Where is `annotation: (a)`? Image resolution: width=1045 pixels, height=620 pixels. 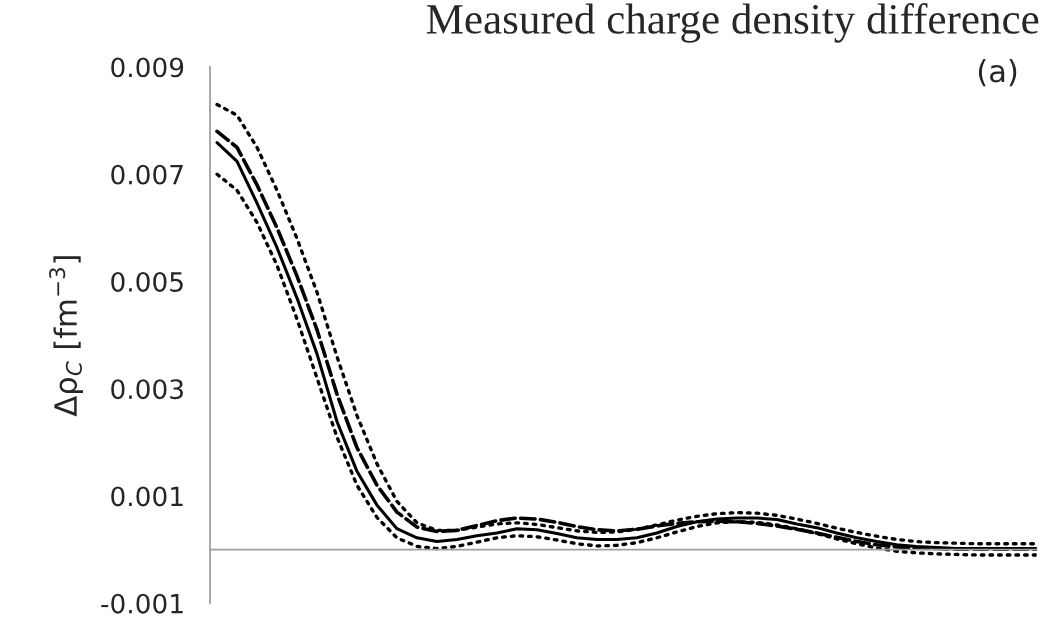
annotation: (a) is located at coordinates (997, 72).